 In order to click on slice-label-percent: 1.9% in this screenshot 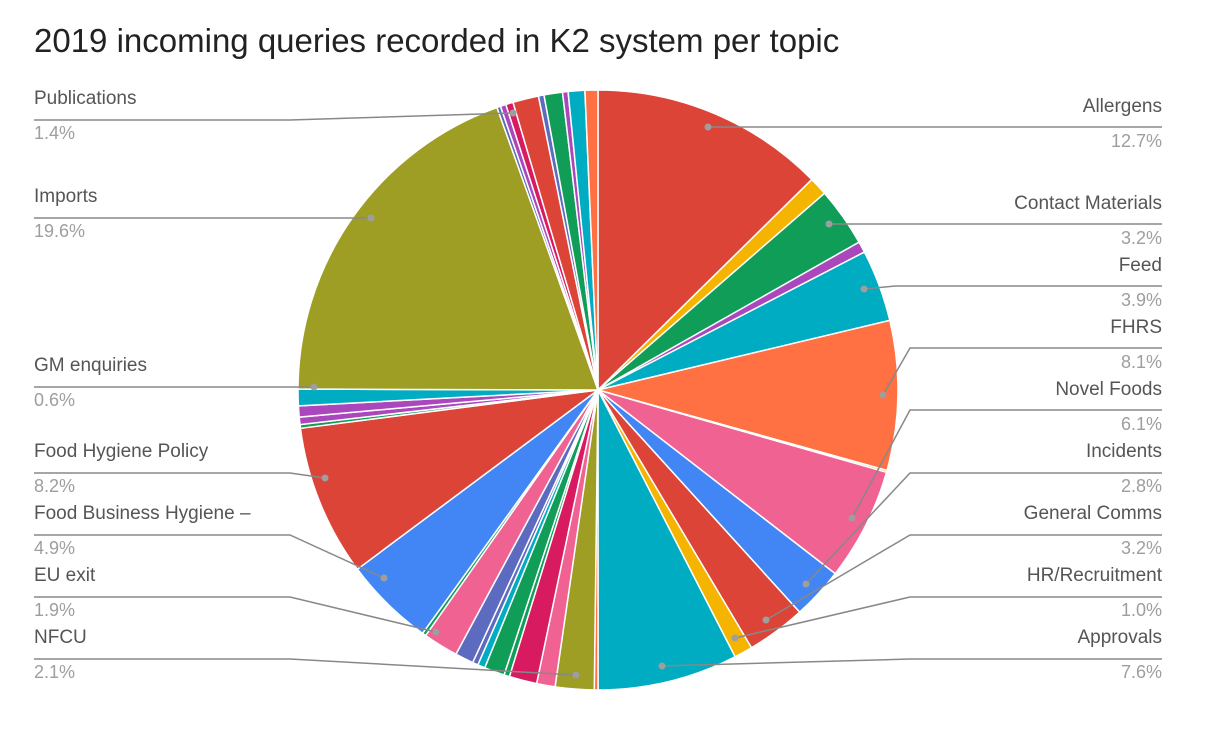, I will do `click(54, 610)`.